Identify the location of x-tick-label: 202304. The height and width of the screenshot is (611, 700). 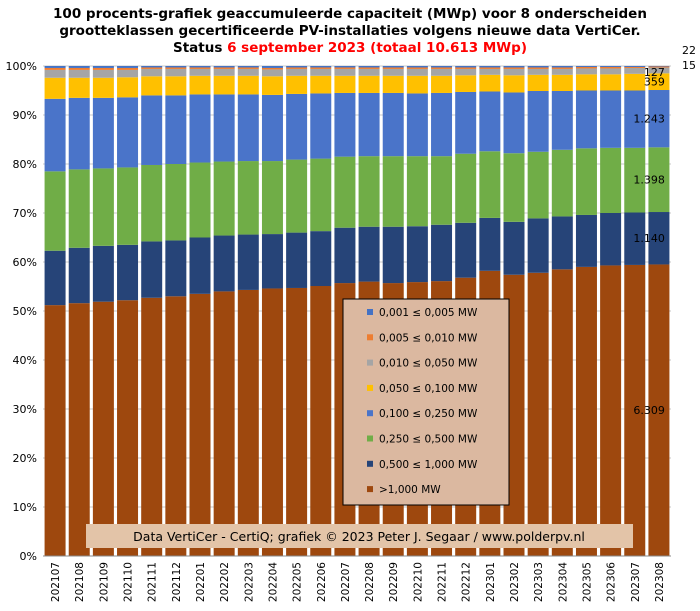
(563, 582).